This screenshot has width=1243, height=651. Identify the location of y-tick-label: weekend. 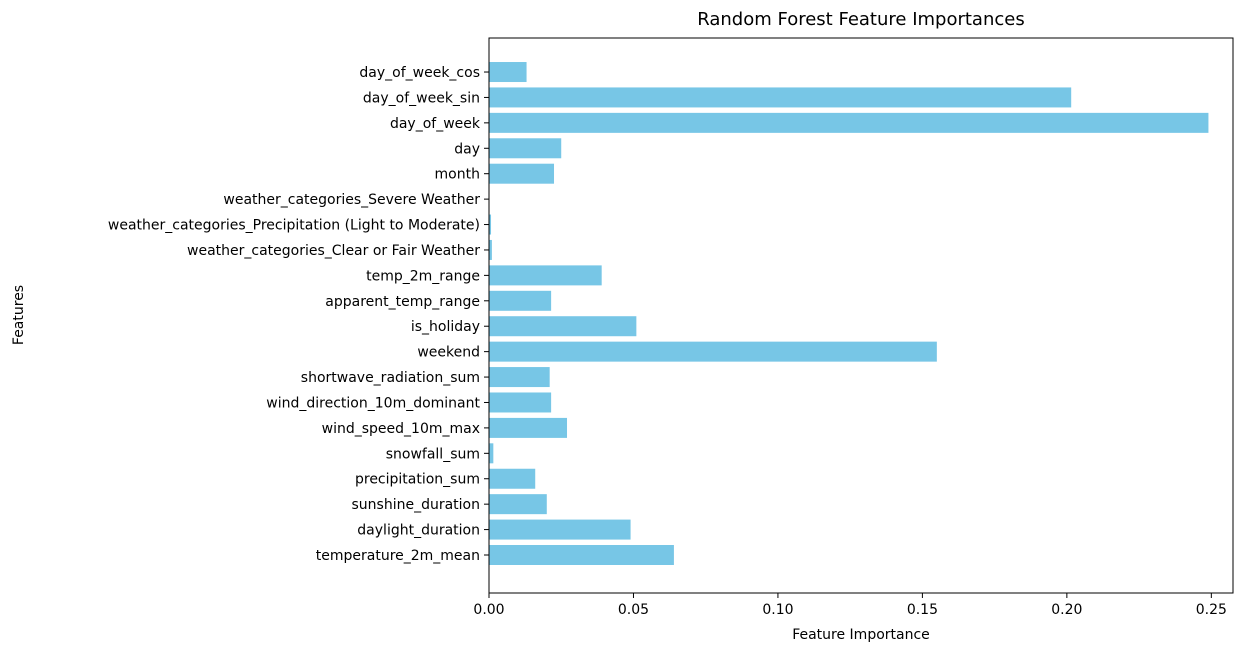
(448, 353).